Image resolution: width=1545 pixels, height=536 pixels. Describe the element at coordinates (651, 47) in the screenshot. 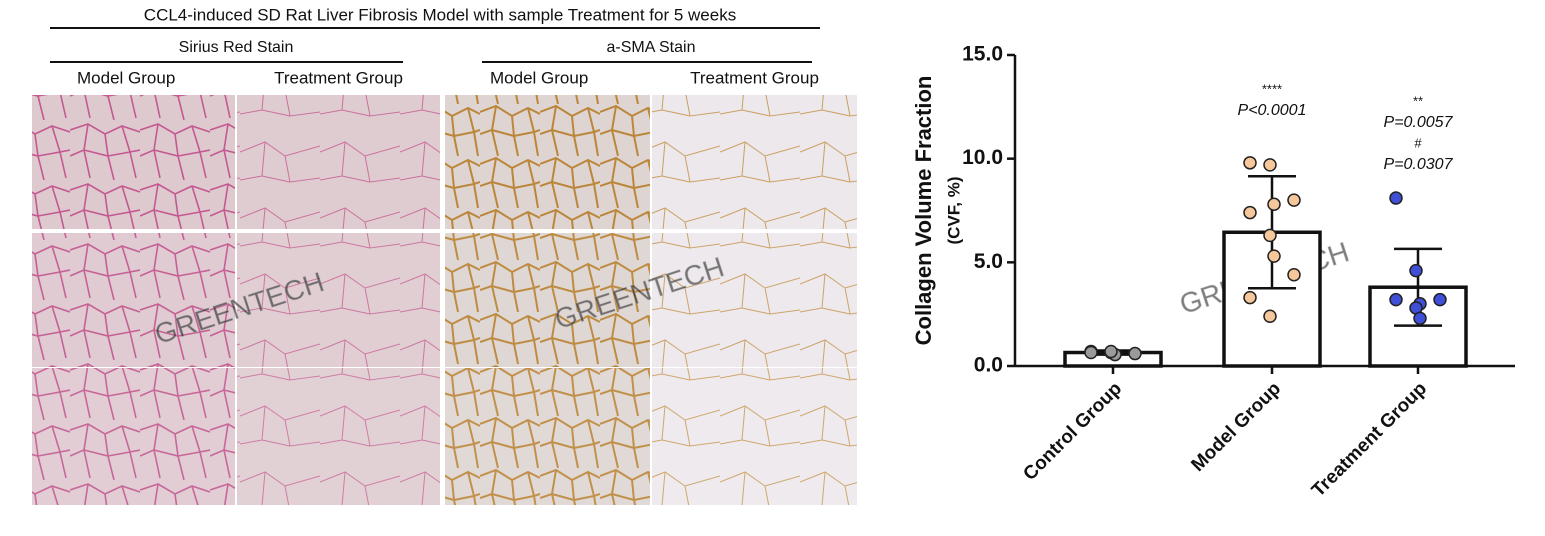

I see `stain-title: a-SMA Stain` at that location.